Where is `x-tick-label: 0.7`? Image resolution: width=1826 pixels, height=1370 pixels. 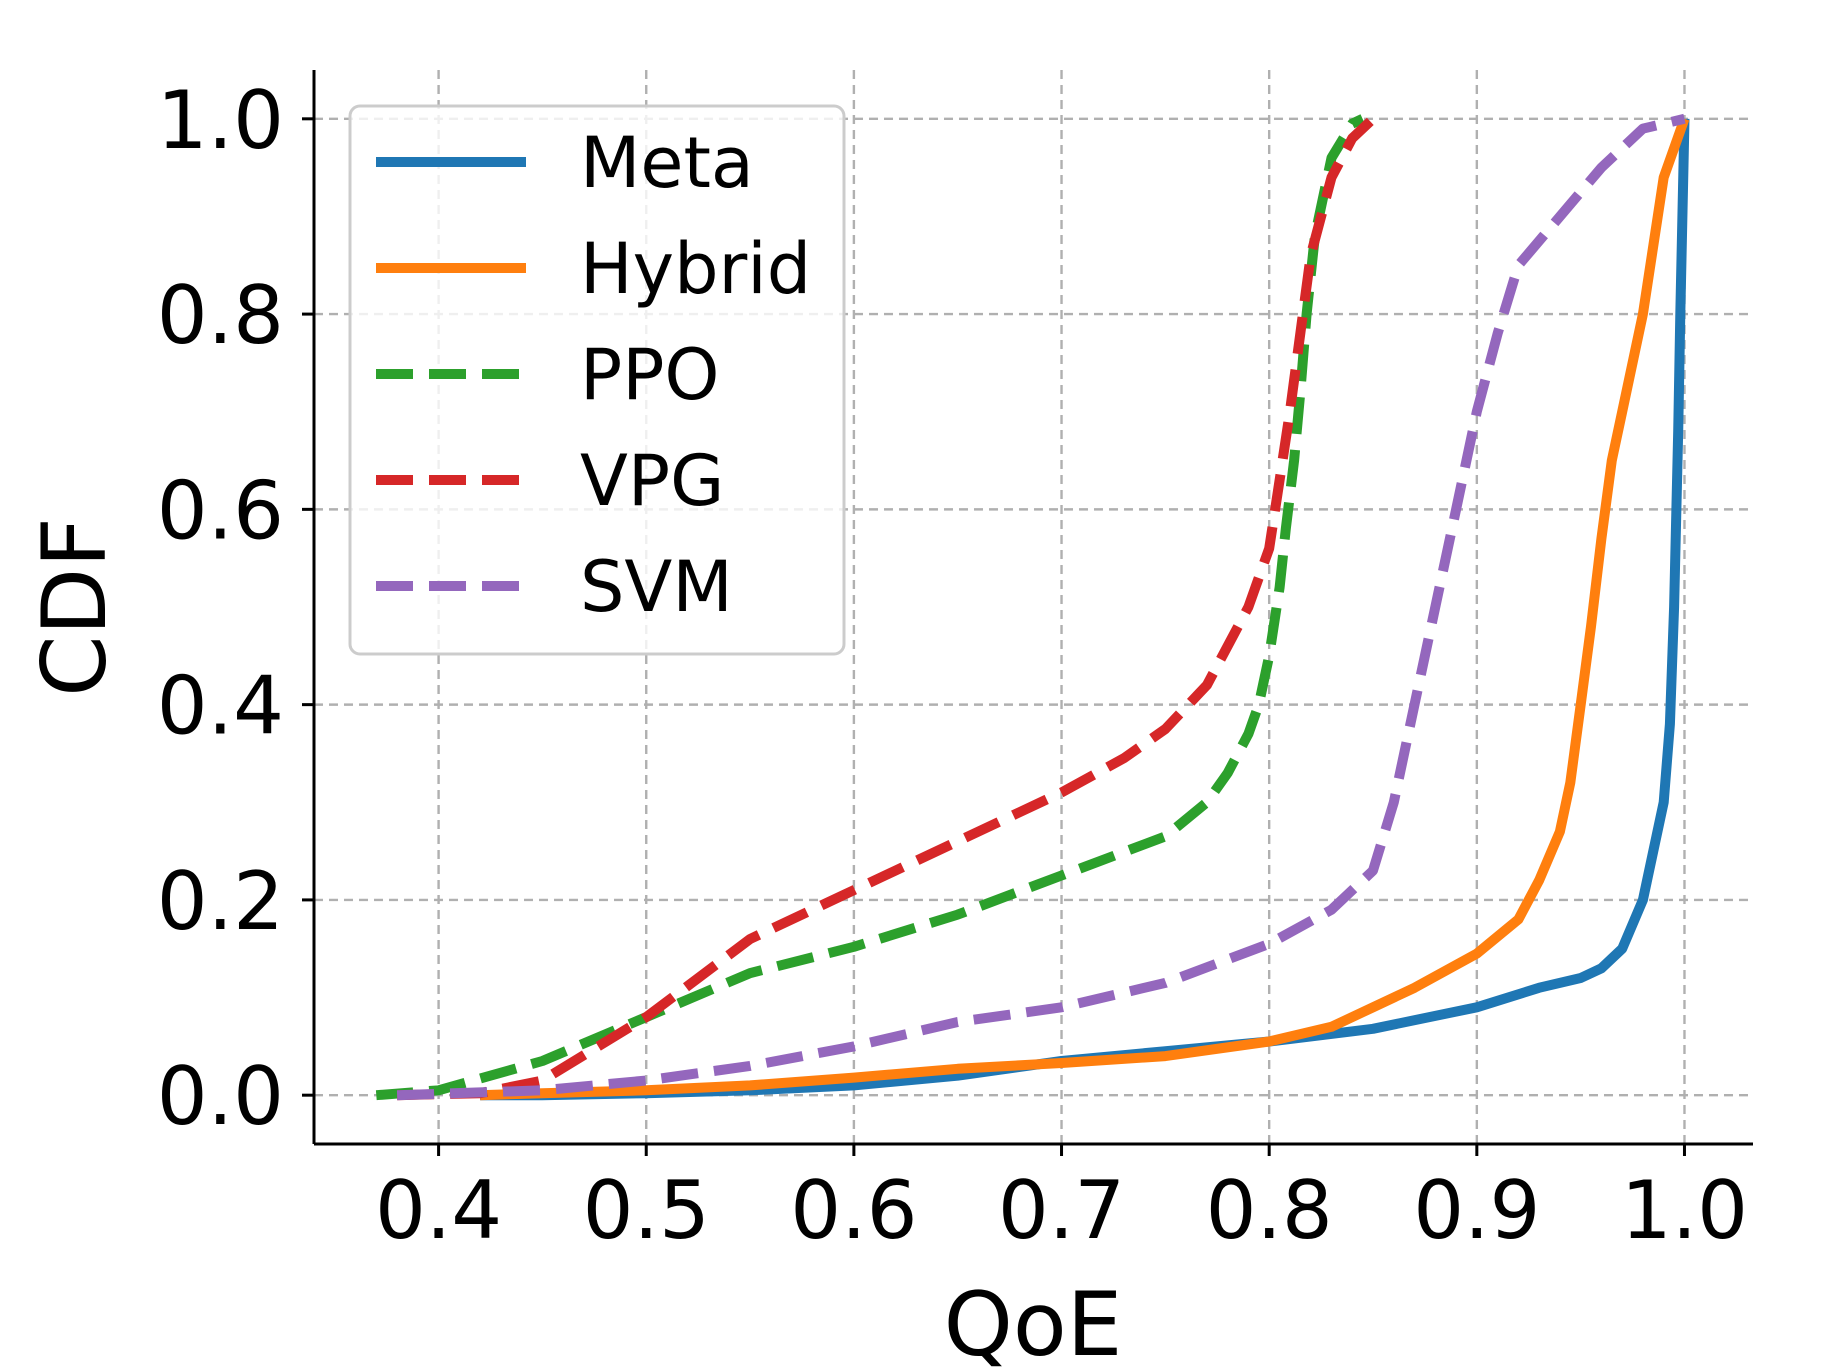
x-tick-label: 0.7 is located at coordinates (1061, 1210).